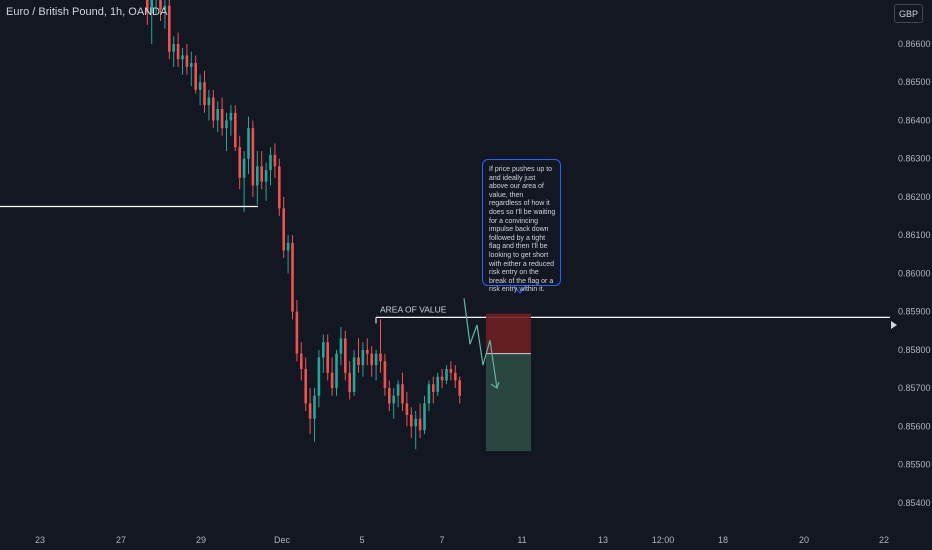  Describe the element at coordinates (914, 465) in the screenshot. I see `price-tick-label: 0.85500` at that location.